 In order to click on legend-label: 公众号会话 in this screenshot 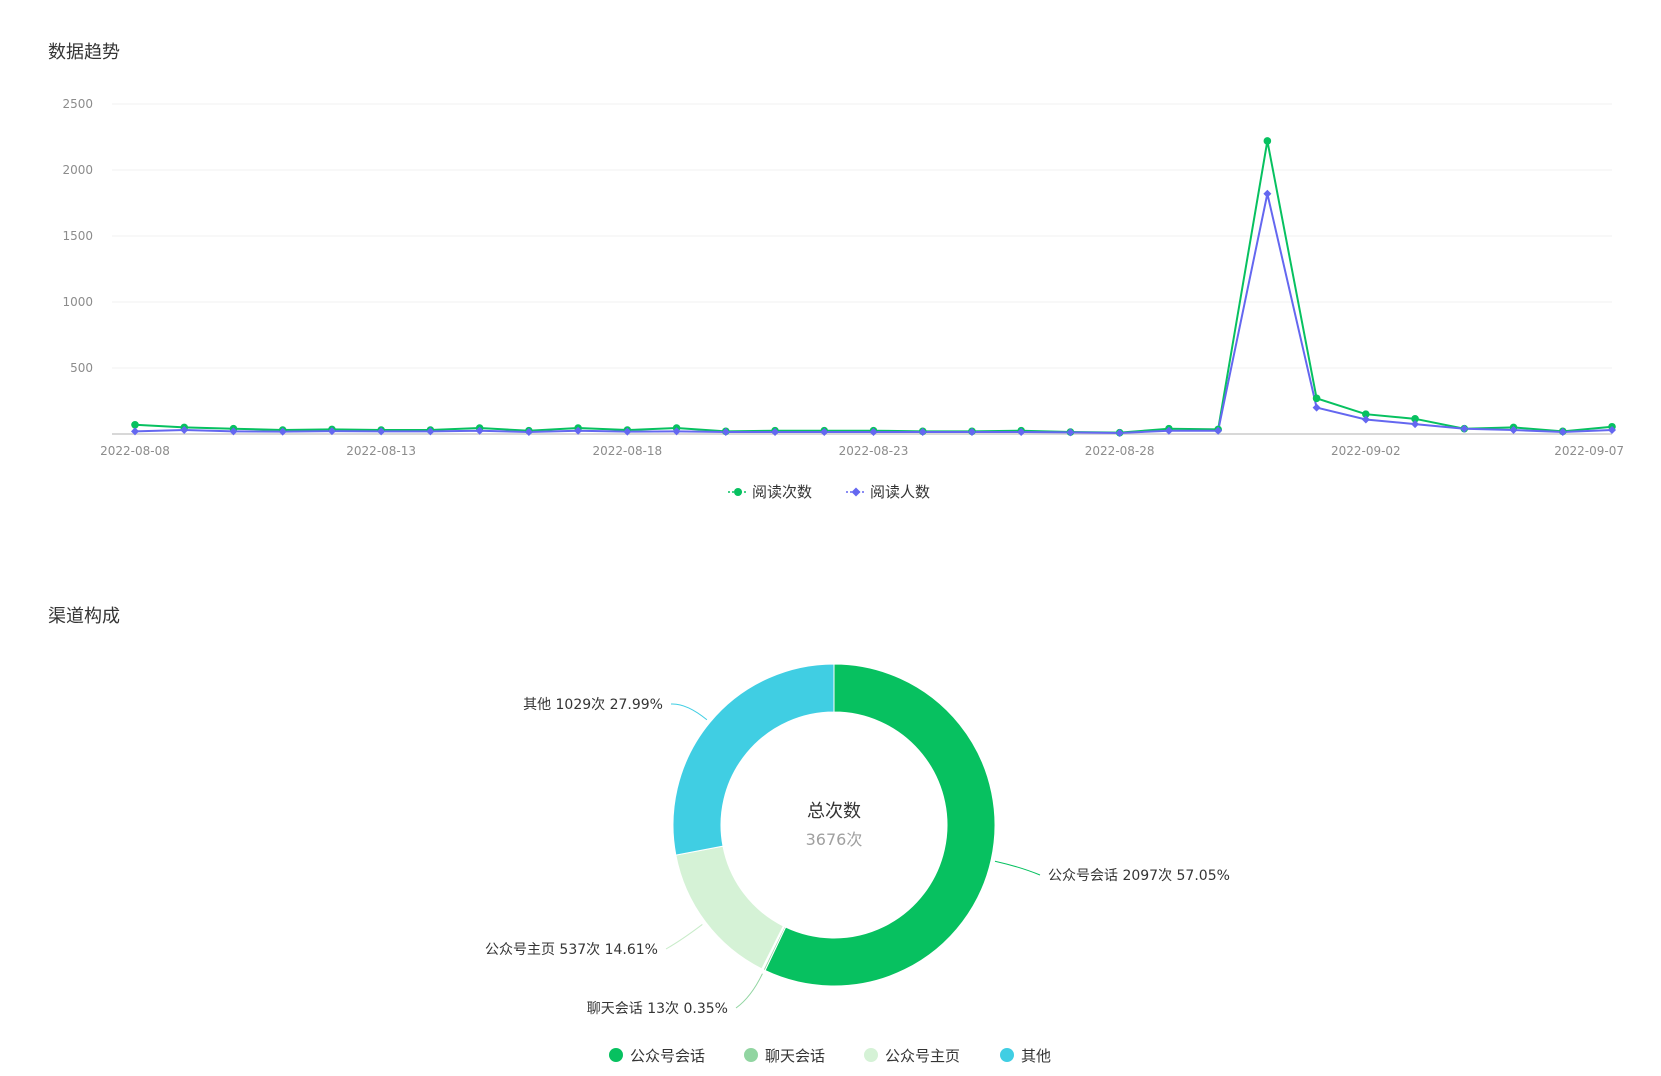, I will do `click(667, 1056)`.